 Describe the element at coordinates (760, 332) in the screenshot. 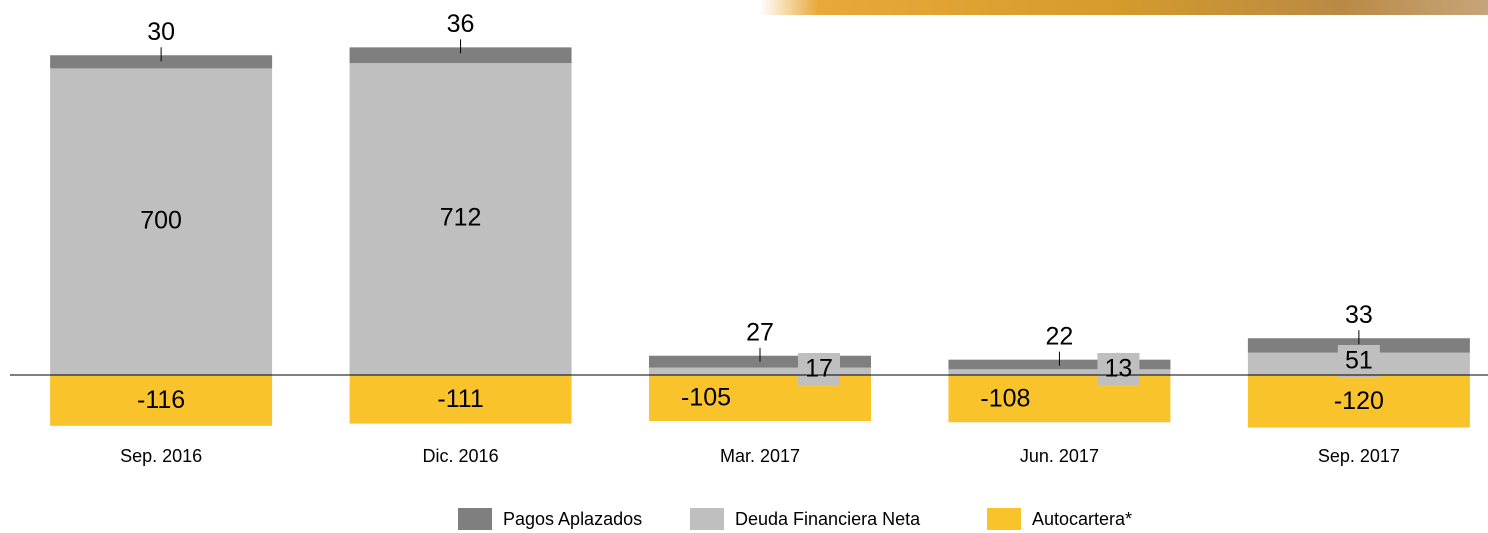

I see `data-label: 27` at that location.